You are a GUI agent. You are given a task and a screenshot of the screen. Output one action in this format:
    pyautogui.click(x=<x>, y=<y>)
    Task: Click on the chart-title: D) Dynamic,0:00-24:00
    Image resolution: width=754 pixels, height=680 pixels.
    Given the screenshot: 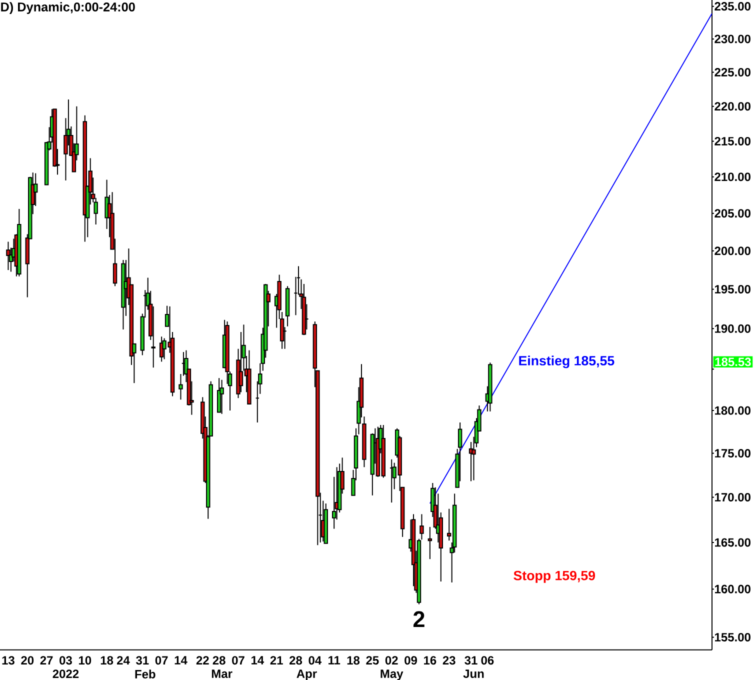 What is the action you would take?
    pyautogui.click(x=68, y=8)
    